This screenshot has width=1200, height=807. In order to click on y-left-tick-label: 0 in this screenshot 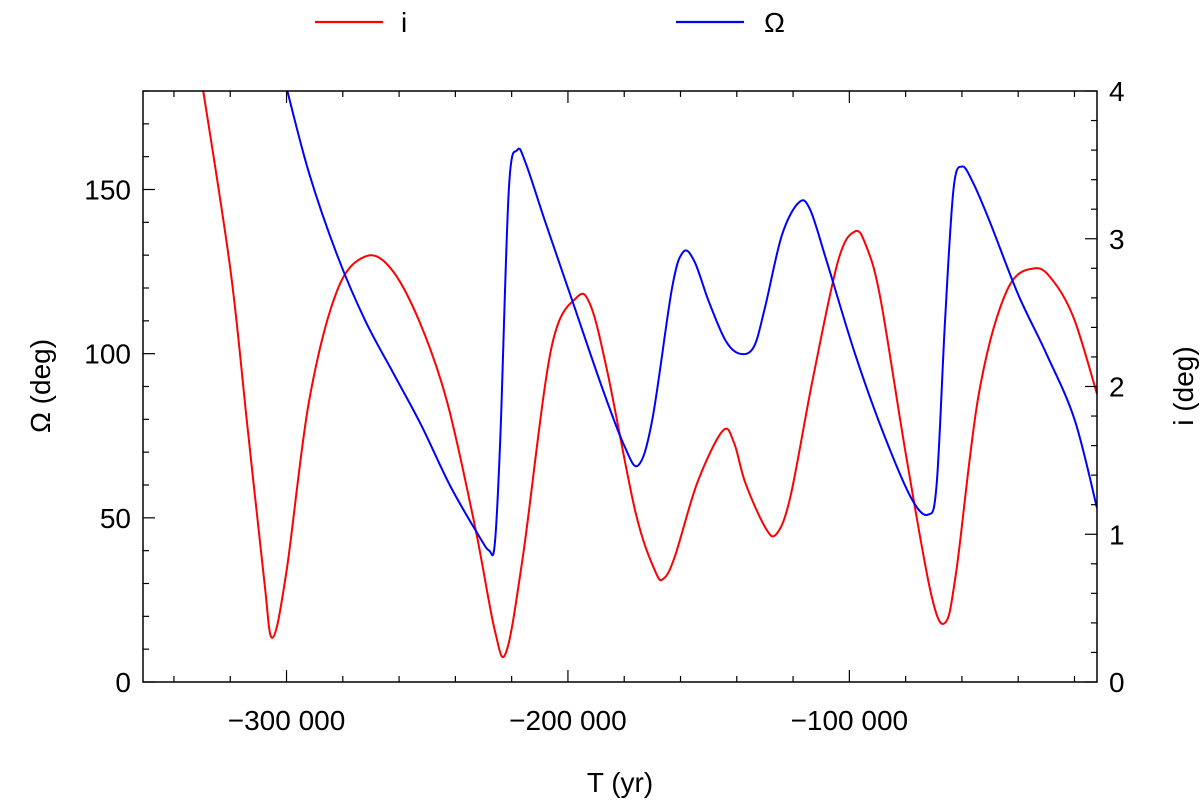, I will do `click(123, 682)`.